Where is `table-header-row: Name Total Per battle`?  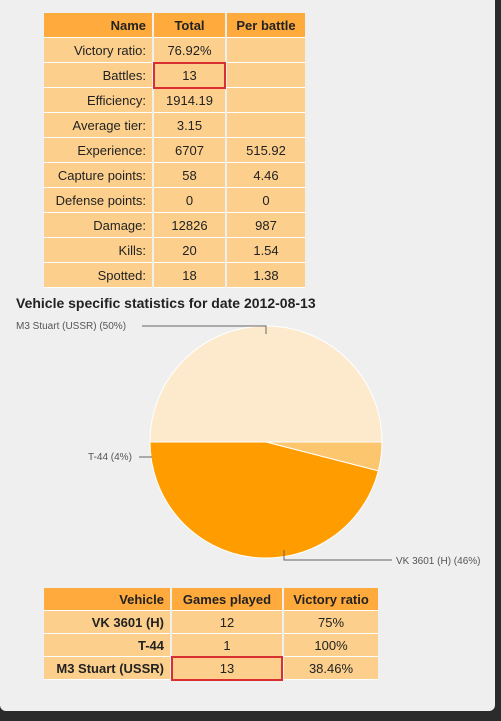
table-header-row: Name Total Per battle is located at coordinates (174, 25).